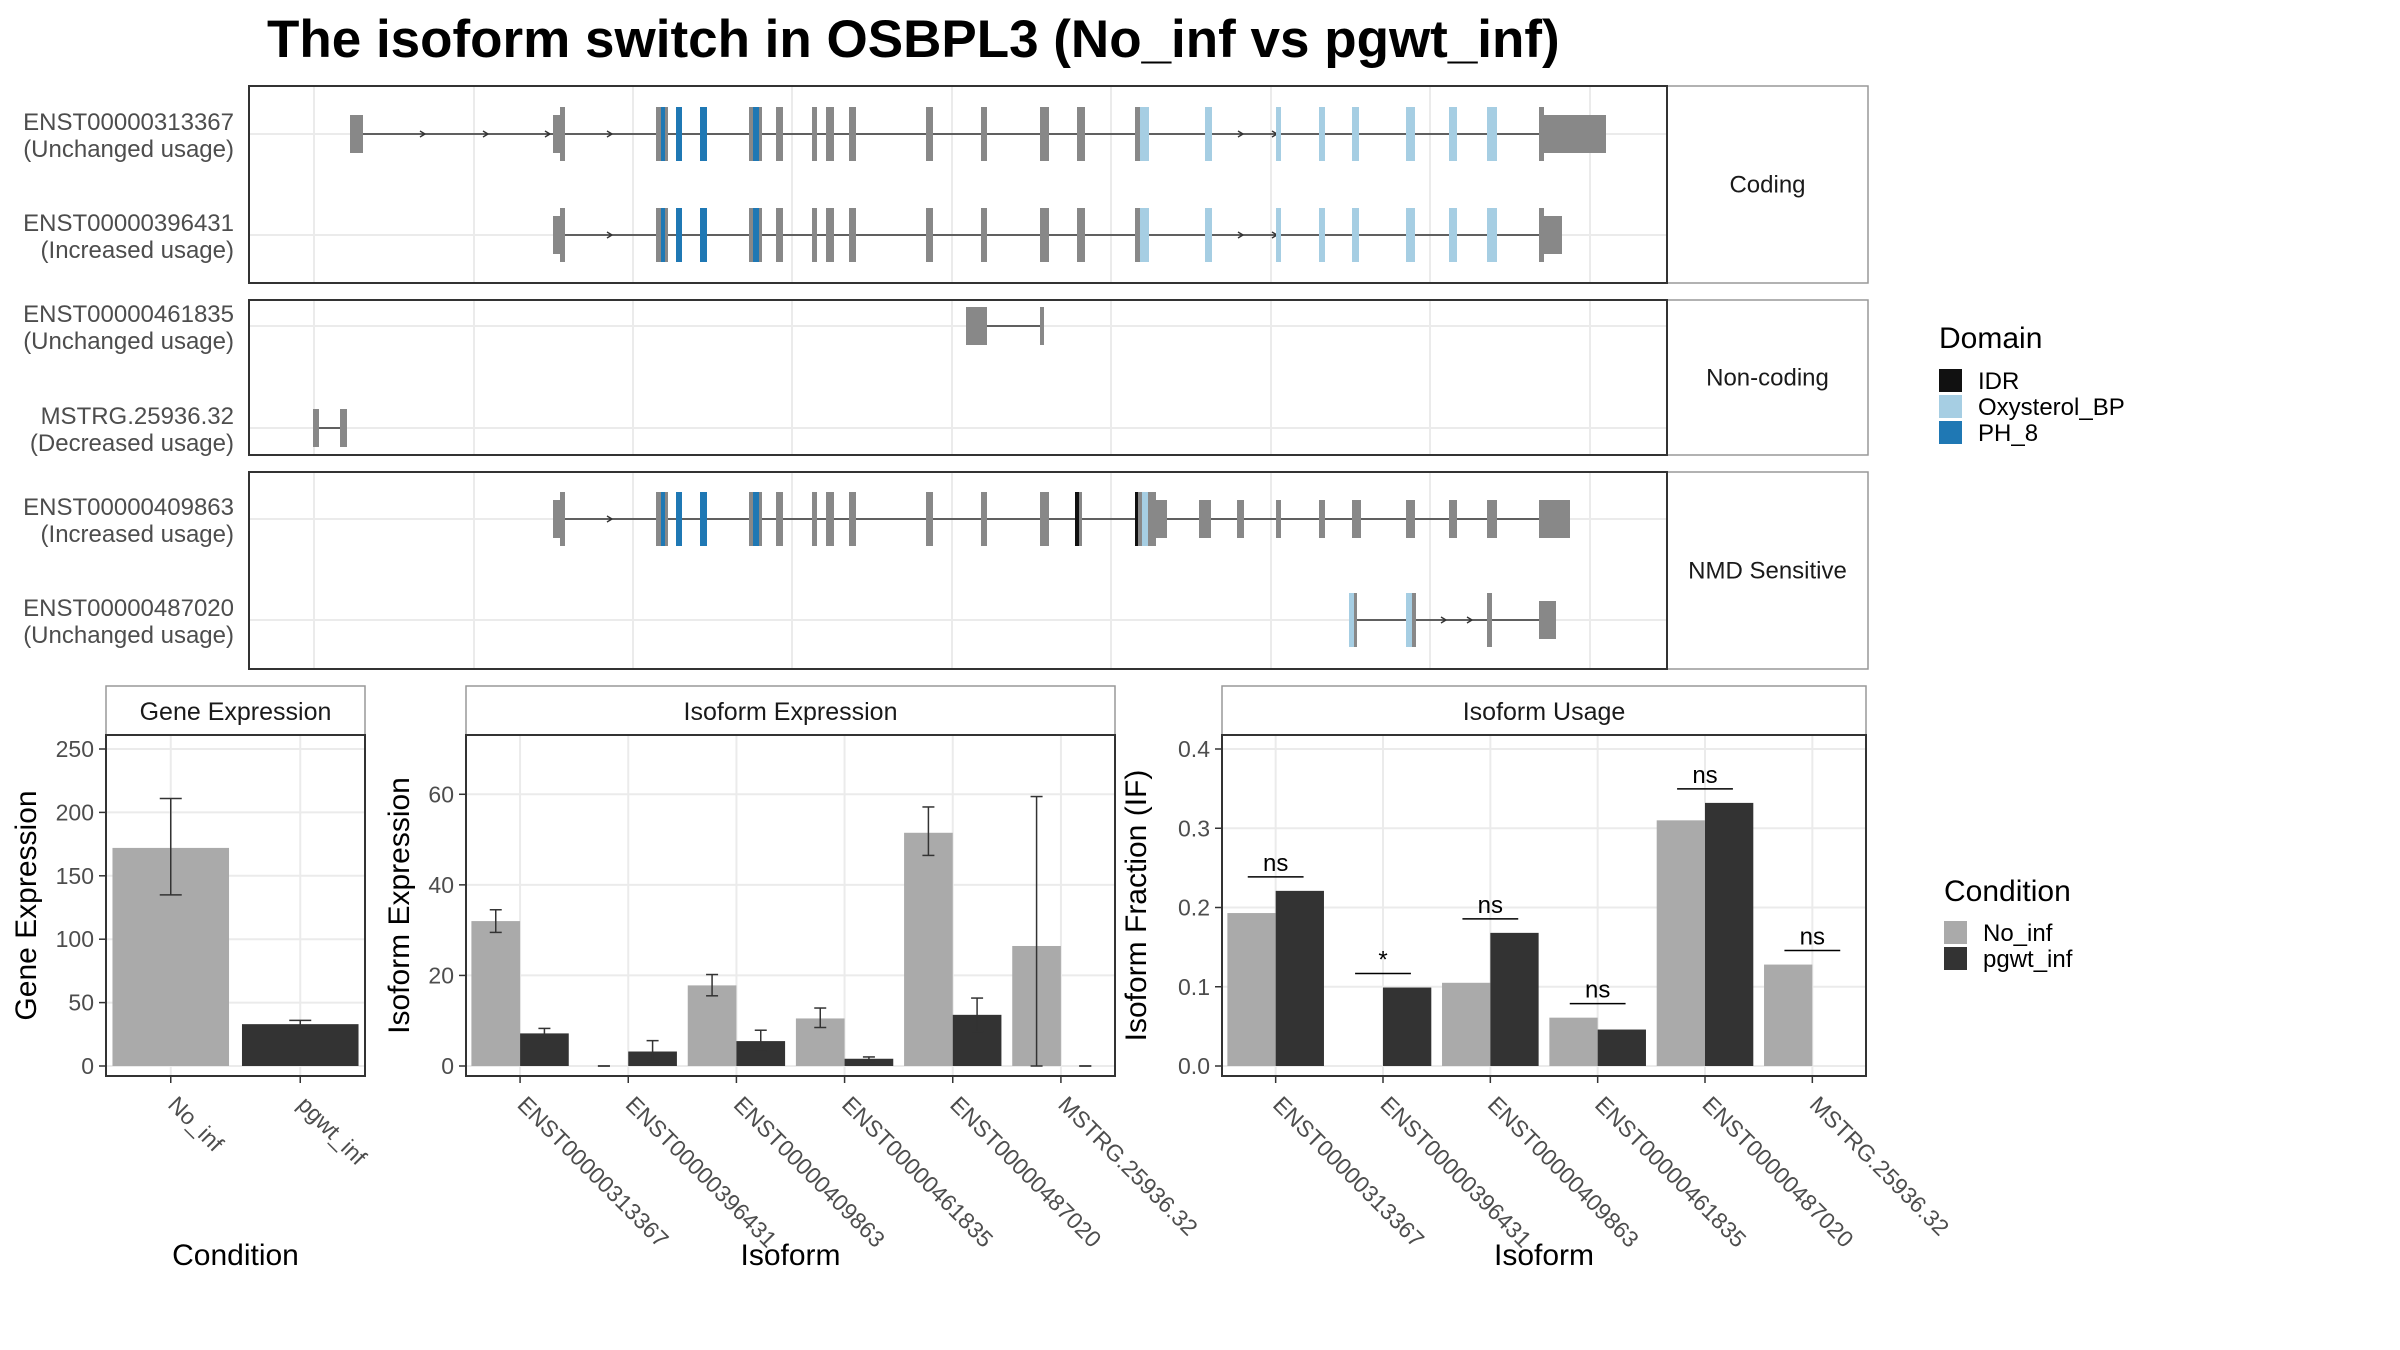 The width and height of the screenshot is (2400, 1350). I want to click on y-tick-label: 150, so click(75, 876).